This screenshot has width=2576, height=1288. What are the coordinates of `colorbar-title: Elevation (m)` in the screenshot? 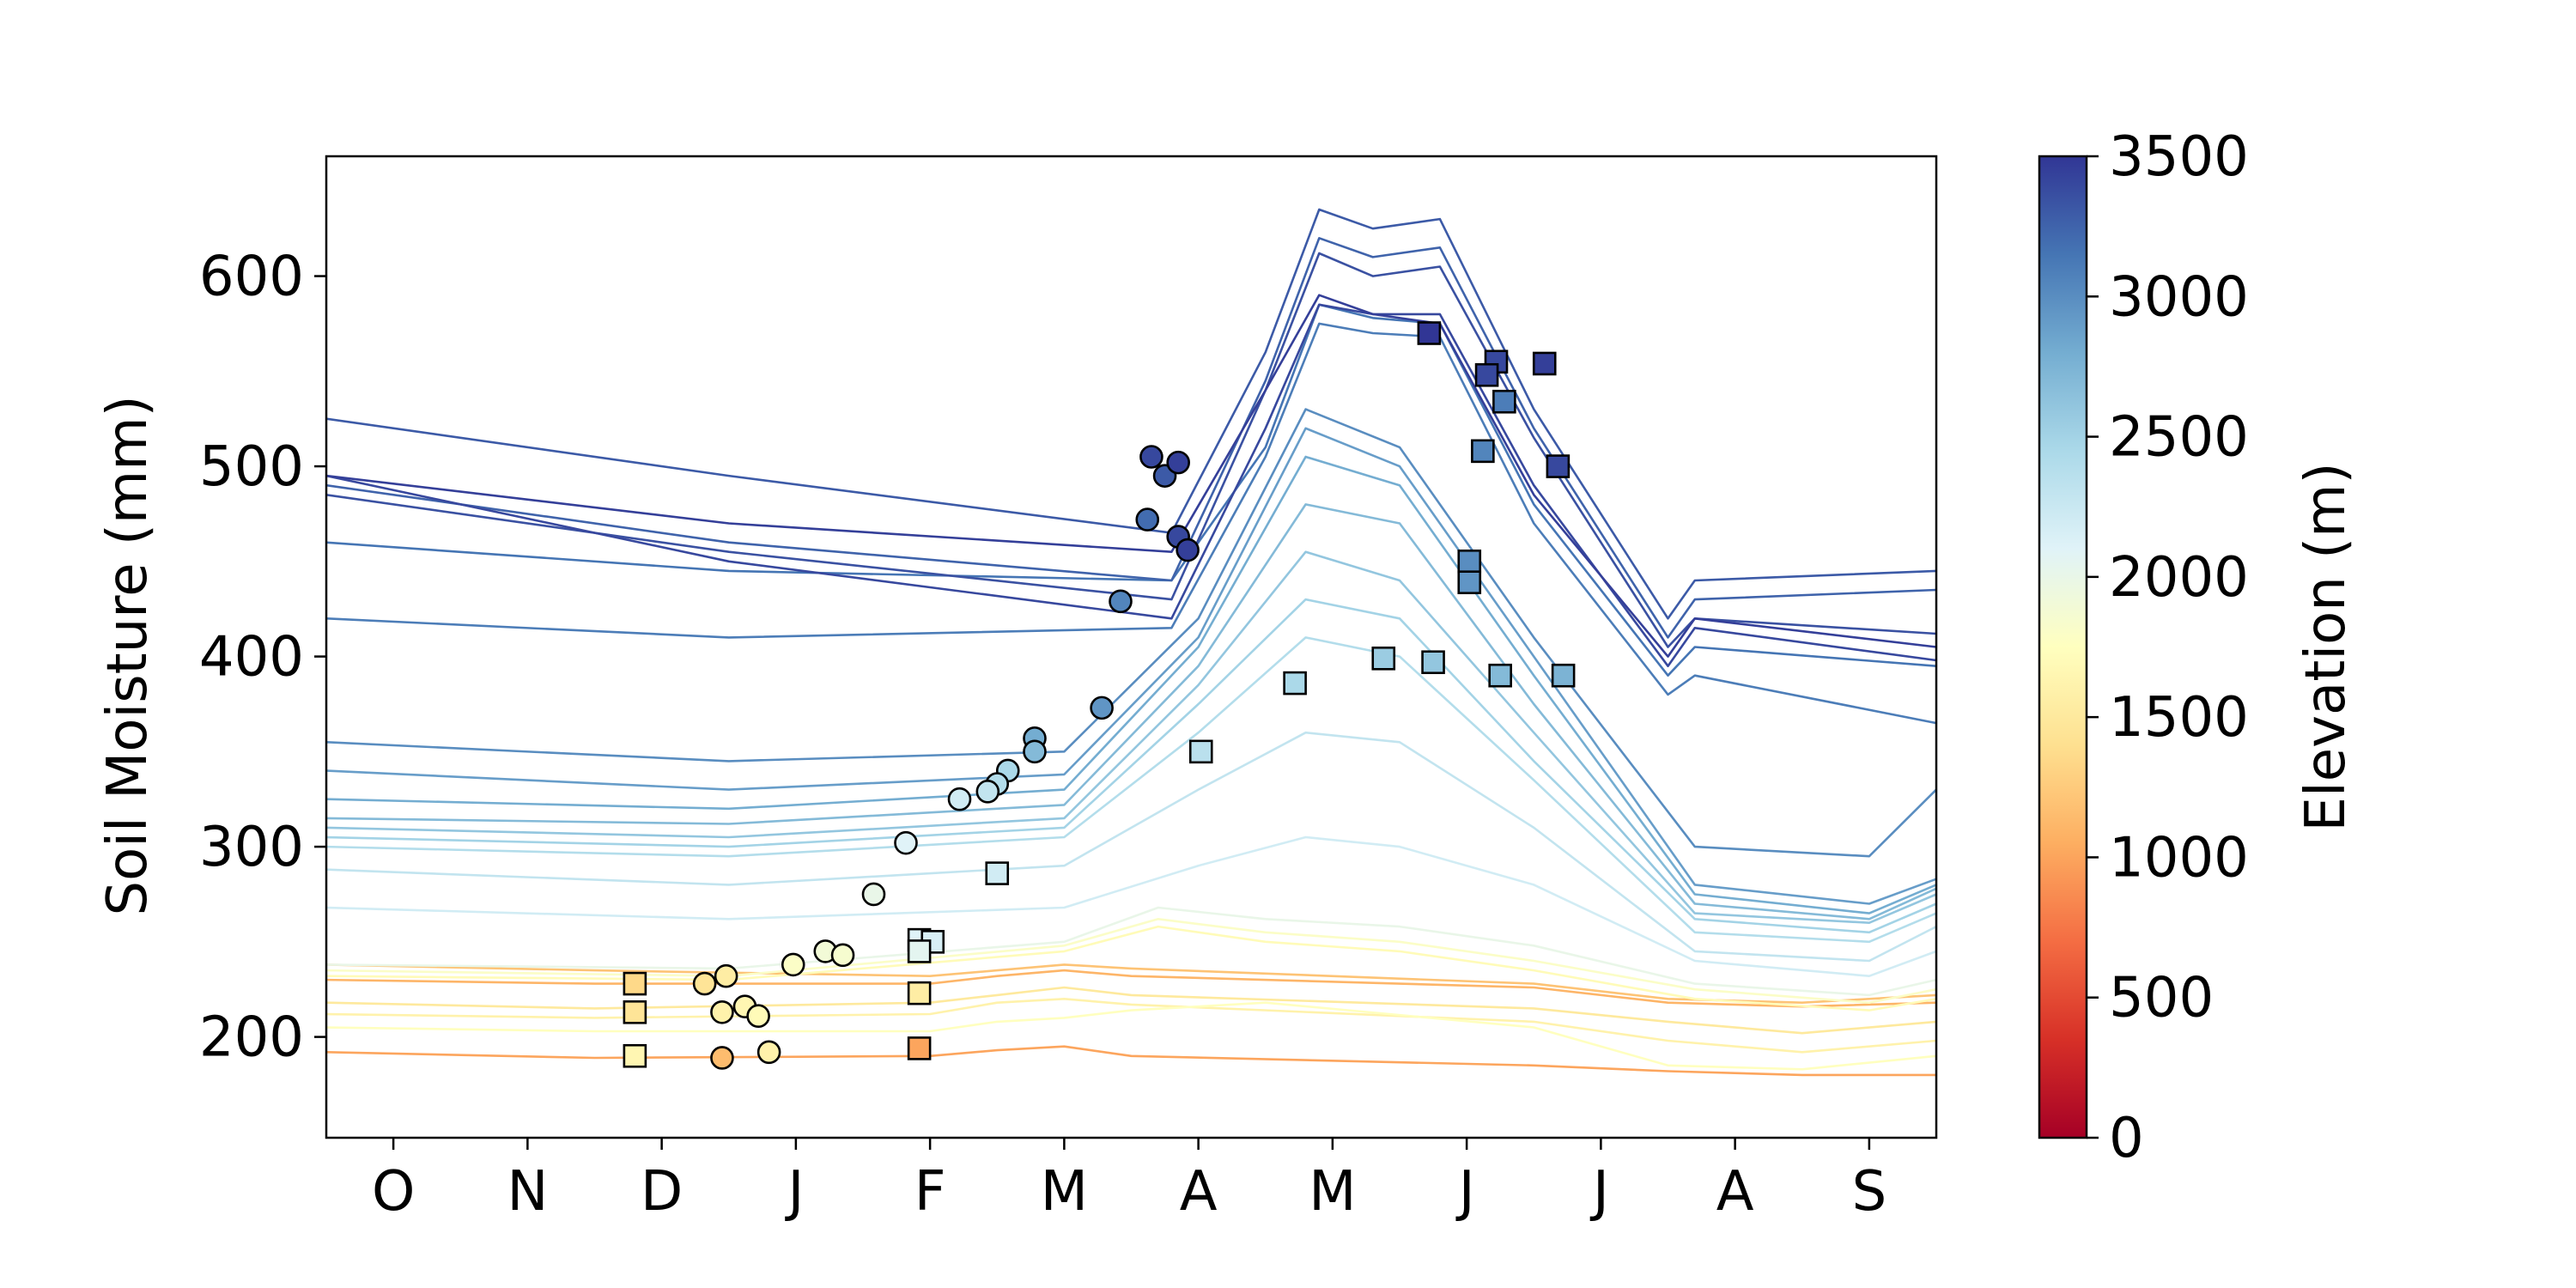 It's located at (2326, 647).